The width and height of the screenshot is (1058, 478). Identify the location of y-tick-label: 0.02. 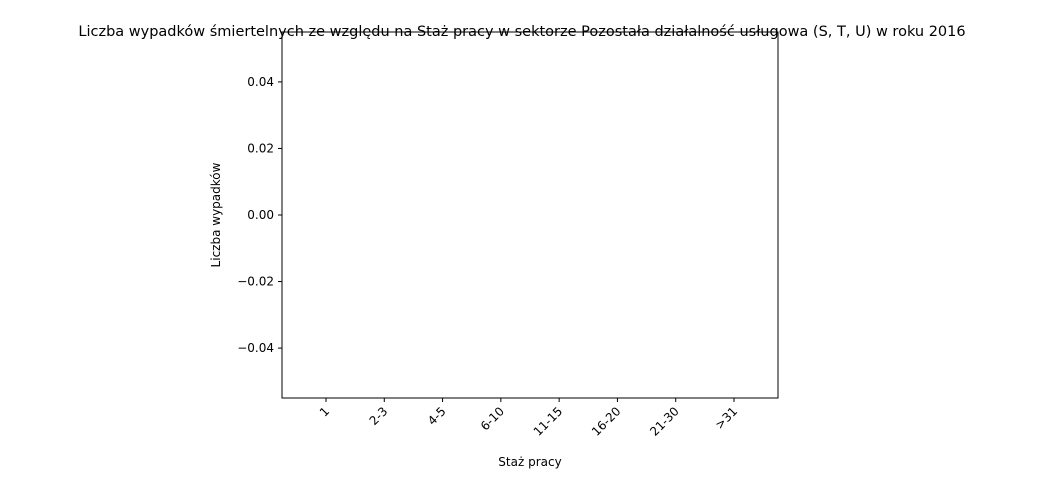
(260, 148).